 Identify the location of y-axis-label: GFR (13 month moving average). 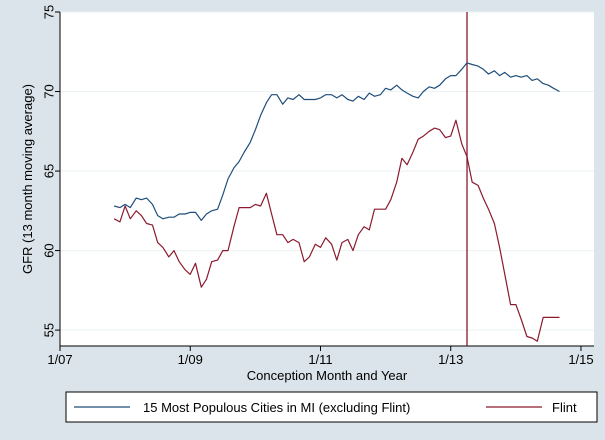
(27, 179).